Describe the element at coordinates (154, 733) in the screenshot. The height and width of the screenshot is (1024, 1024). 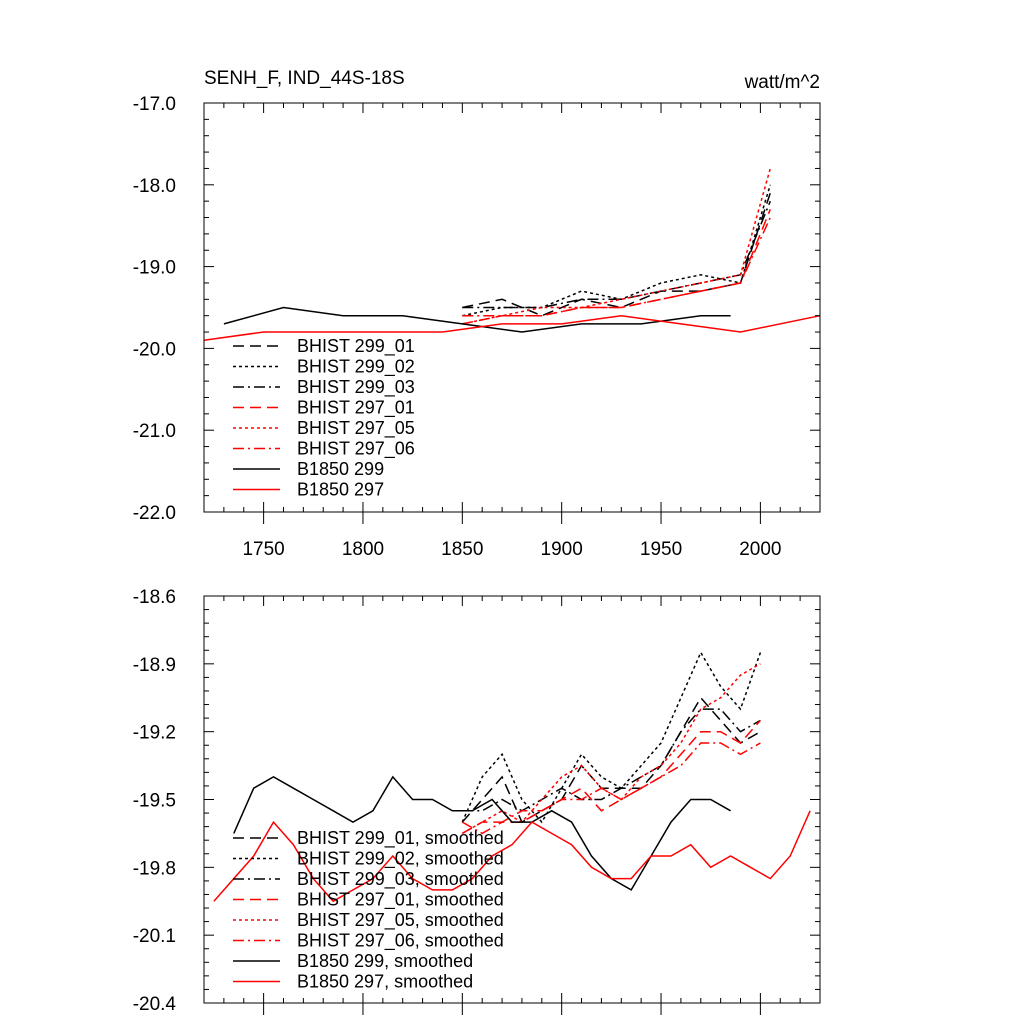
I see `y-tick-label: -19.2` at that location.